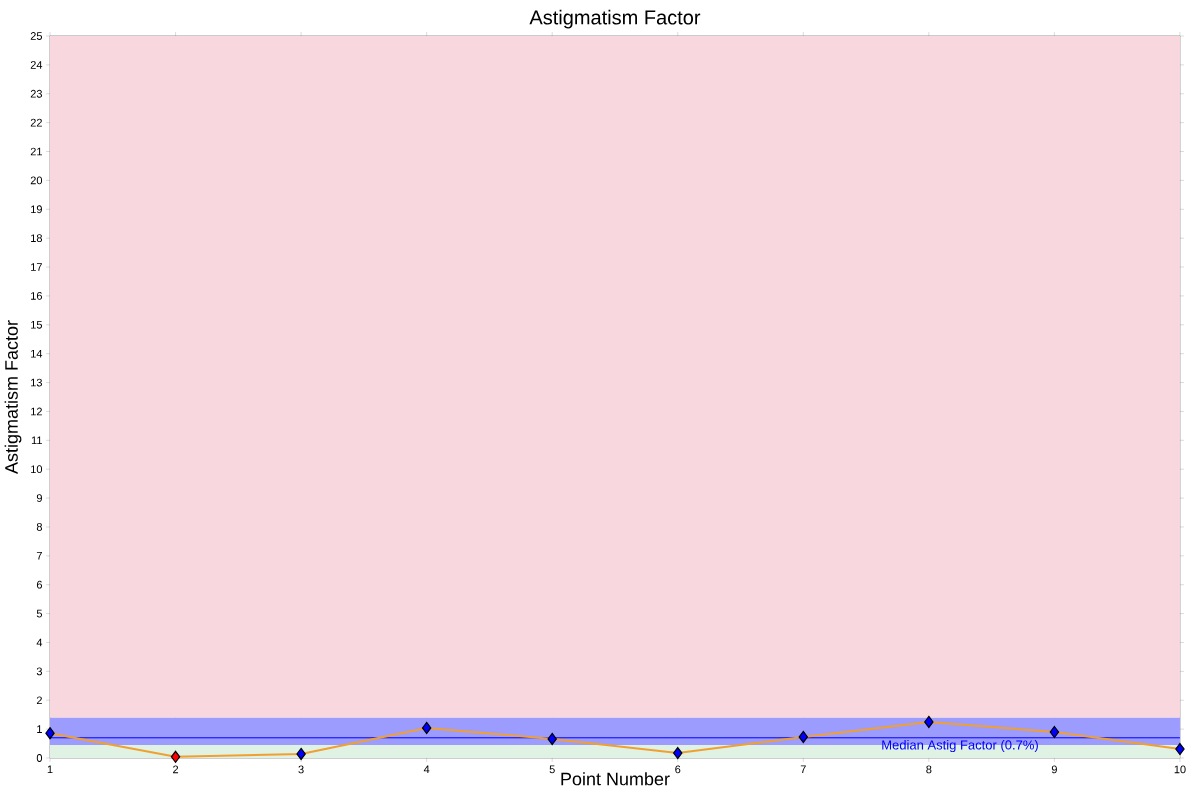 The width and height of the screenshot is (1200, 800). I want to click on y-tick-label: 24, so click(36, 65).